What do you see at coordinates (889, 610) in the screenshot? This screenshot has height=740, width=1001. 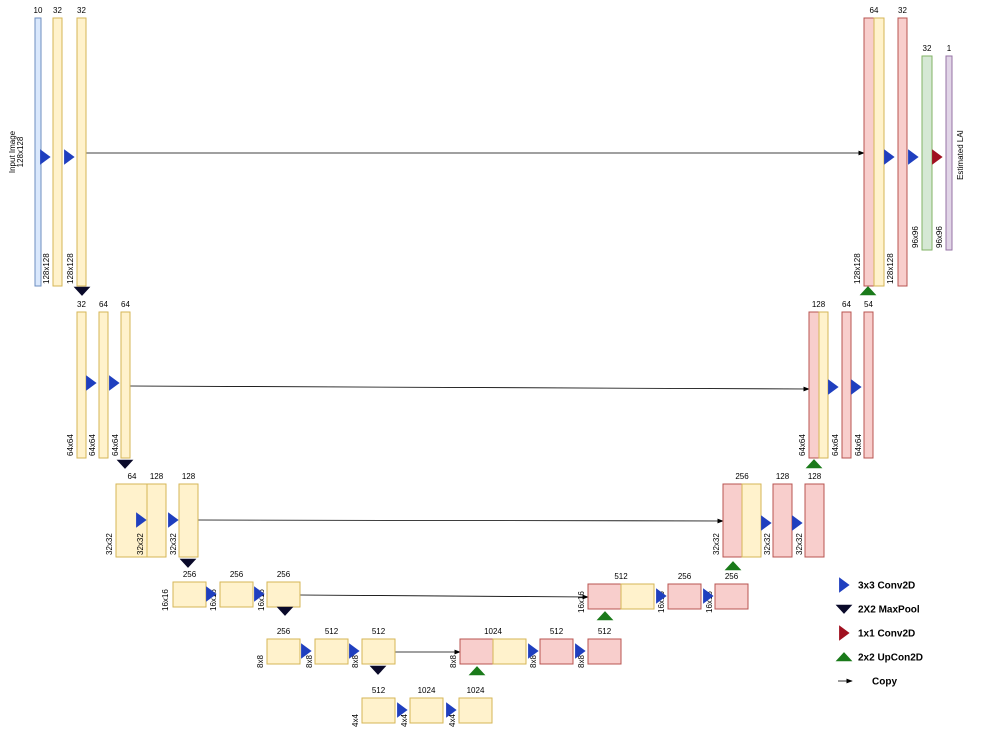 I see `legend-label: 2X2 MaxPool` at bounding box center [889, 610].